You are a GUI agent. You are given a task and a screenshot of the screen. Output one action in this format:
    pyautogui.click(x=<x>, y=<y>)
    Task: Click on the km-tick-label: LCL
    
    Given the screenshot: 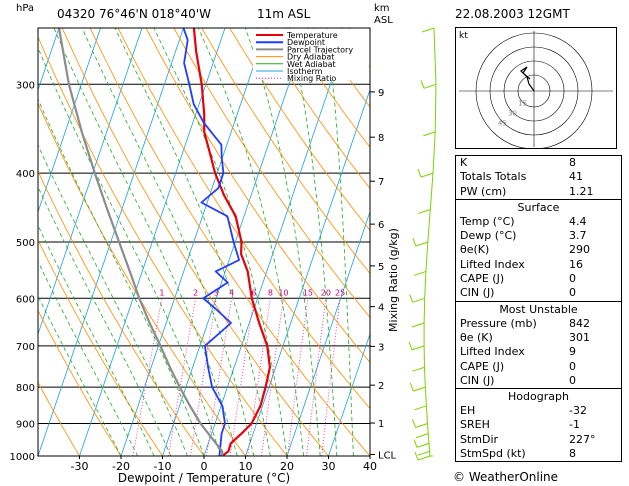 What is the action you would take?
    pyautogui.click(x=387, y=455)
    